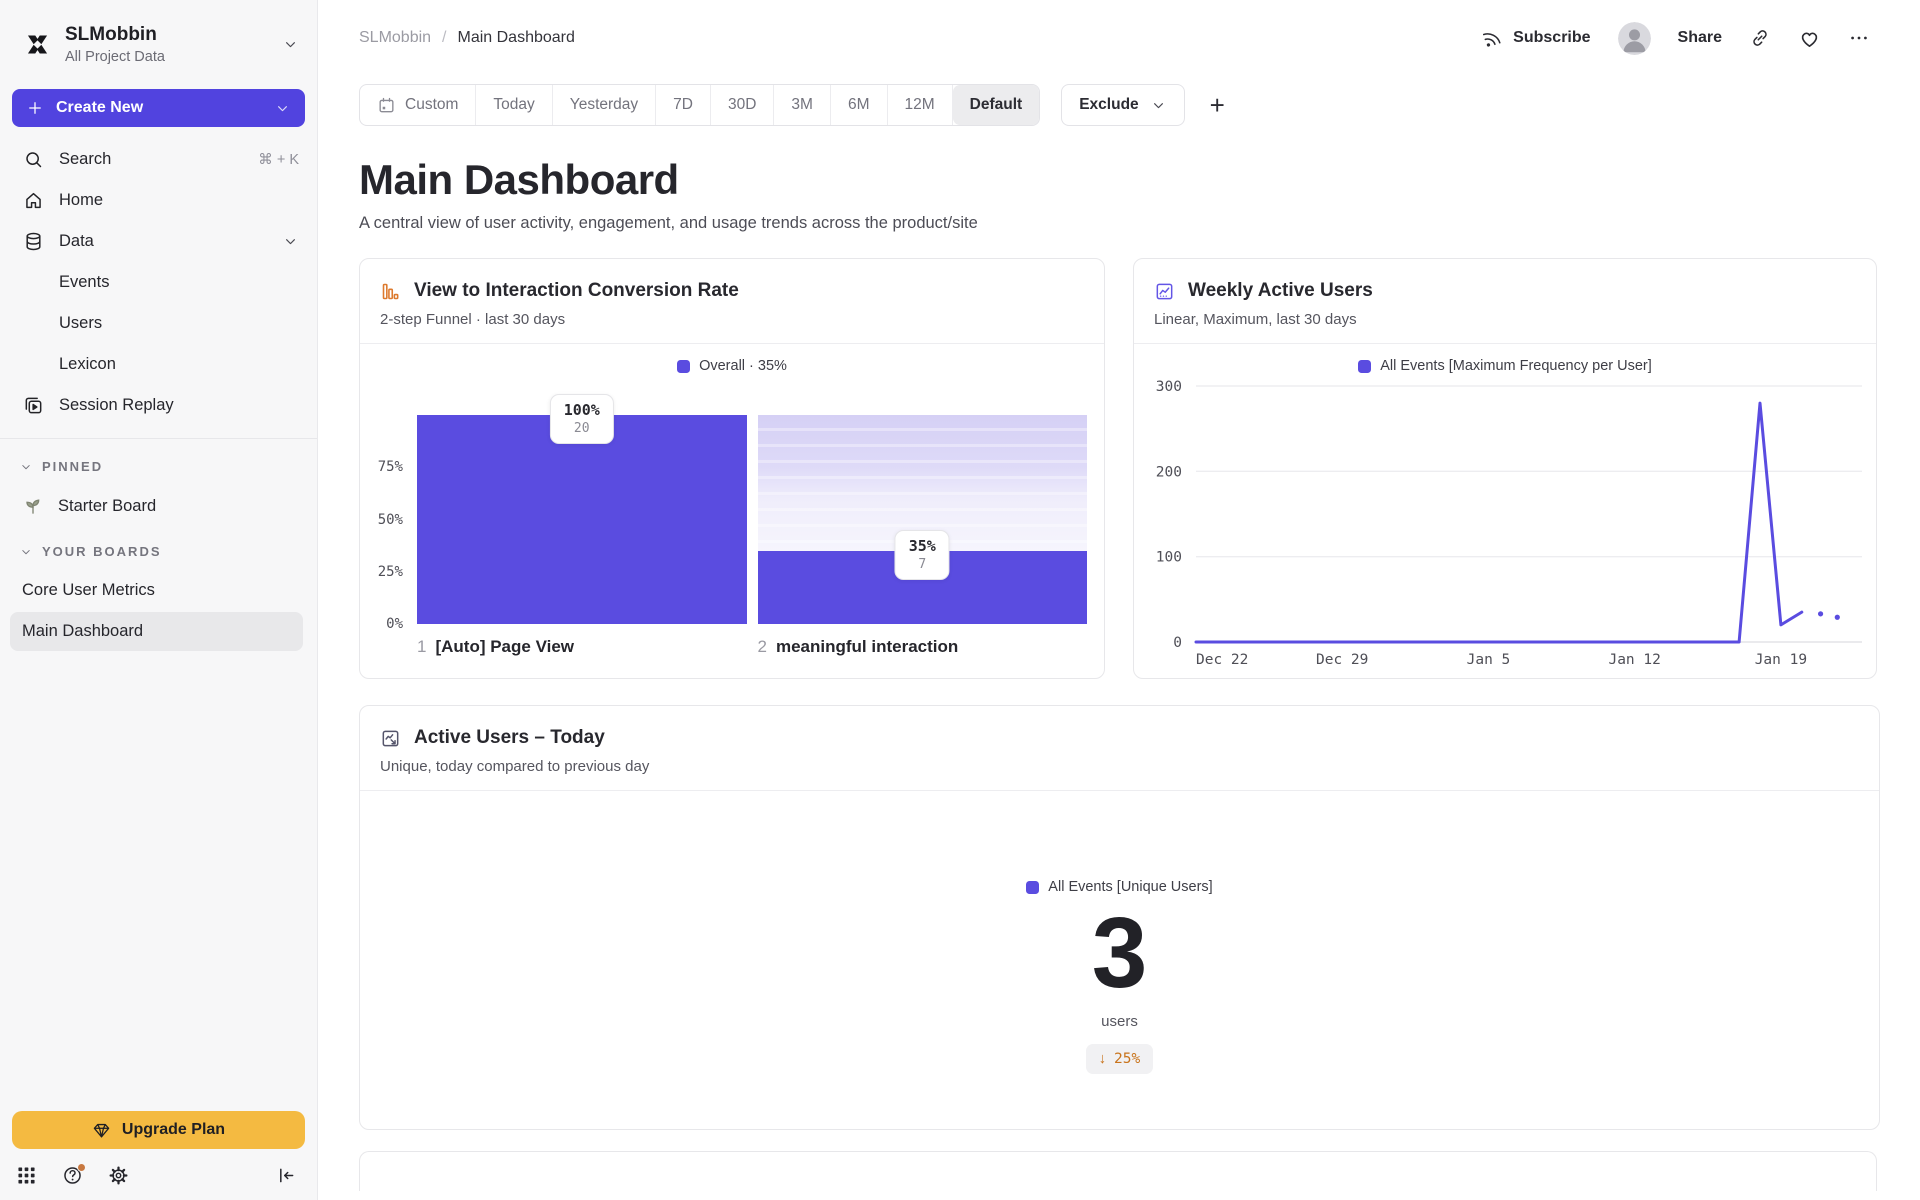 The width and height of the screenshot is (1920, 1200). I want to click on funnel-chart: 75% 50% 25% 0% 100% 20 35% 7, so click(732, 513).